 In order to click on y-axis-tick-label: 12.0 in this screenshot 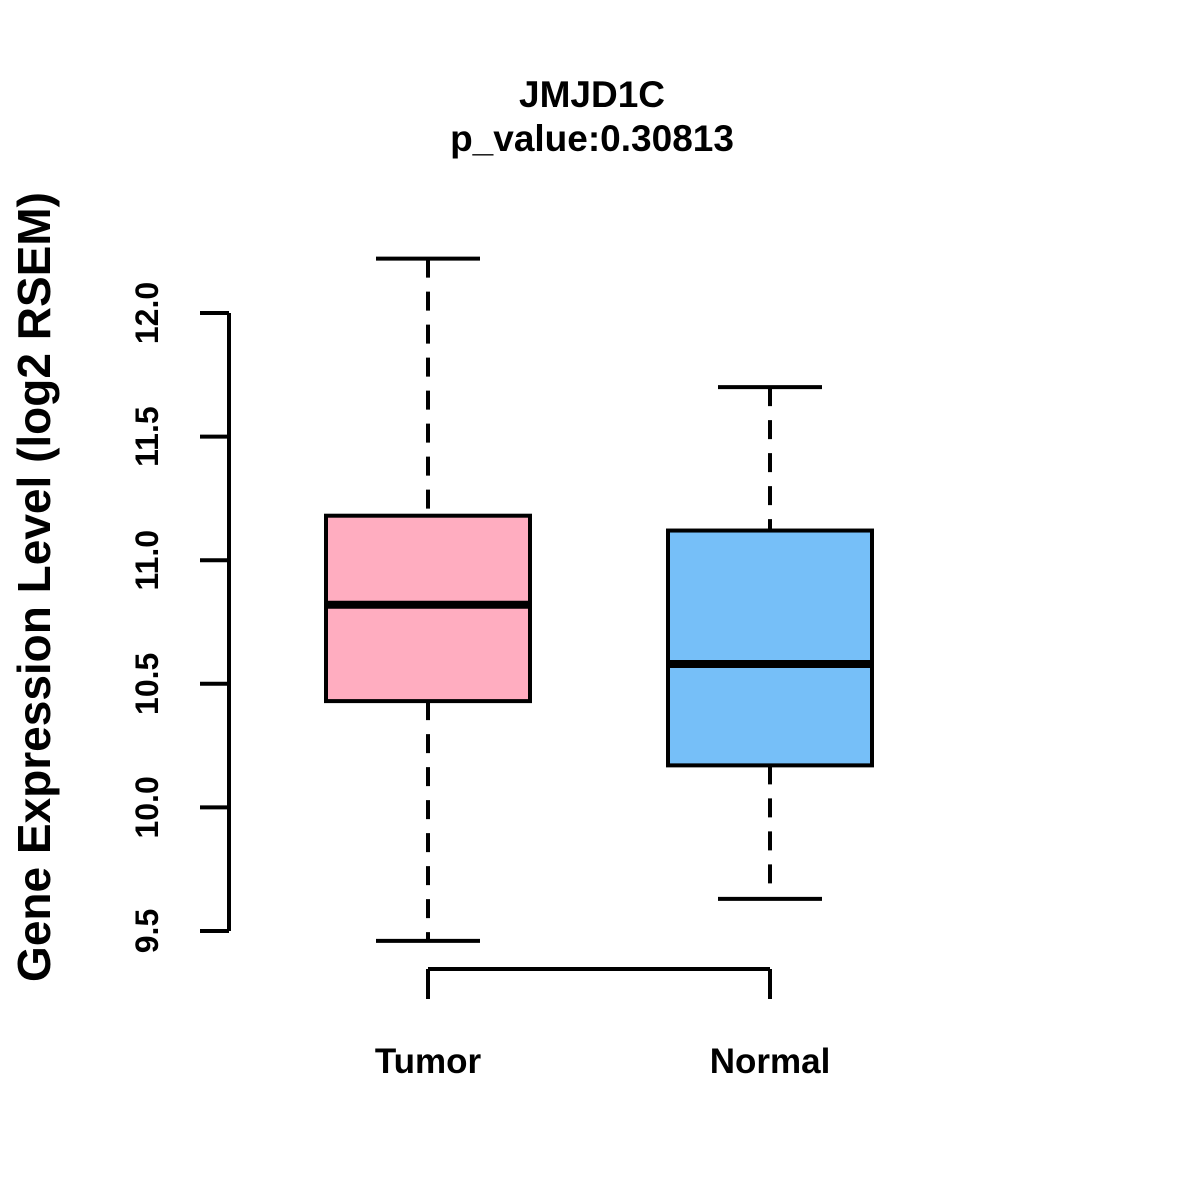, I will do `click(147, 313)`.